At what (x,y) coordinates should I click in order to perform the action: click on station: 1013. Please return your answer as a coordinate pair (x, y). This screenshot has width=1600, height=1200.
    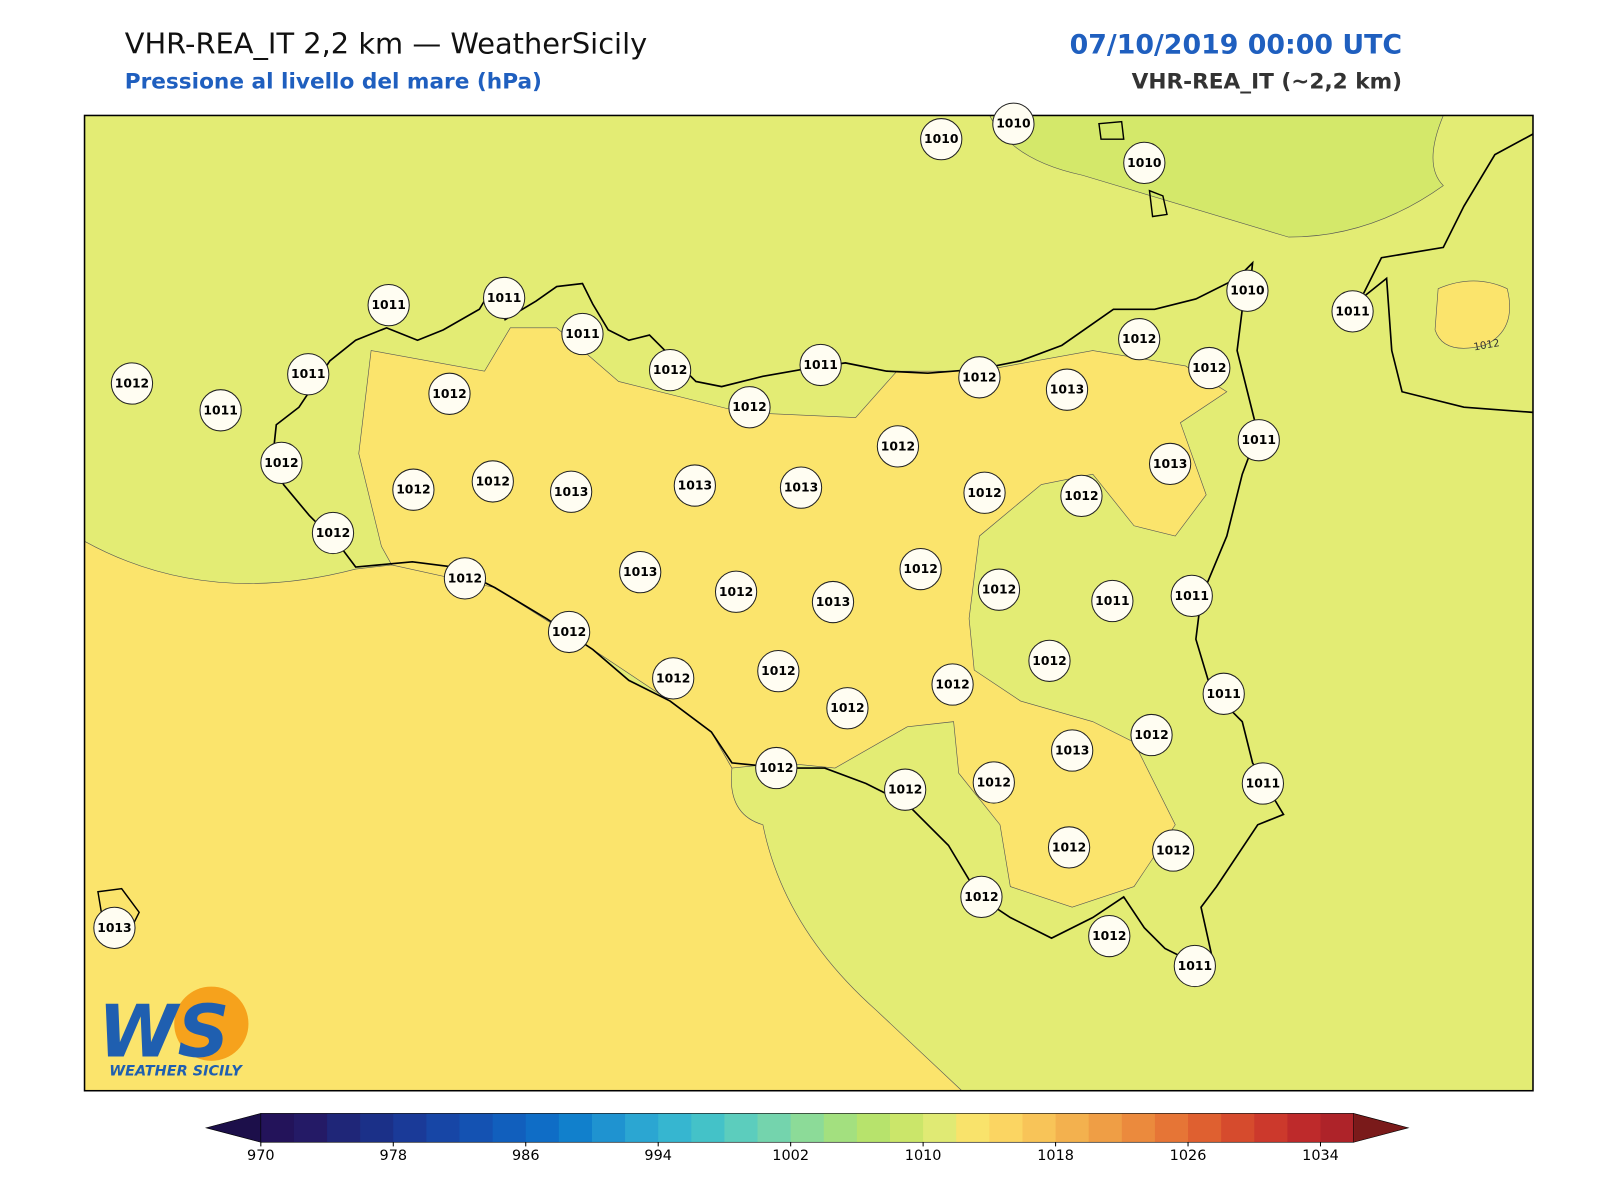
    Looking at the image, I should click on (801, 487).